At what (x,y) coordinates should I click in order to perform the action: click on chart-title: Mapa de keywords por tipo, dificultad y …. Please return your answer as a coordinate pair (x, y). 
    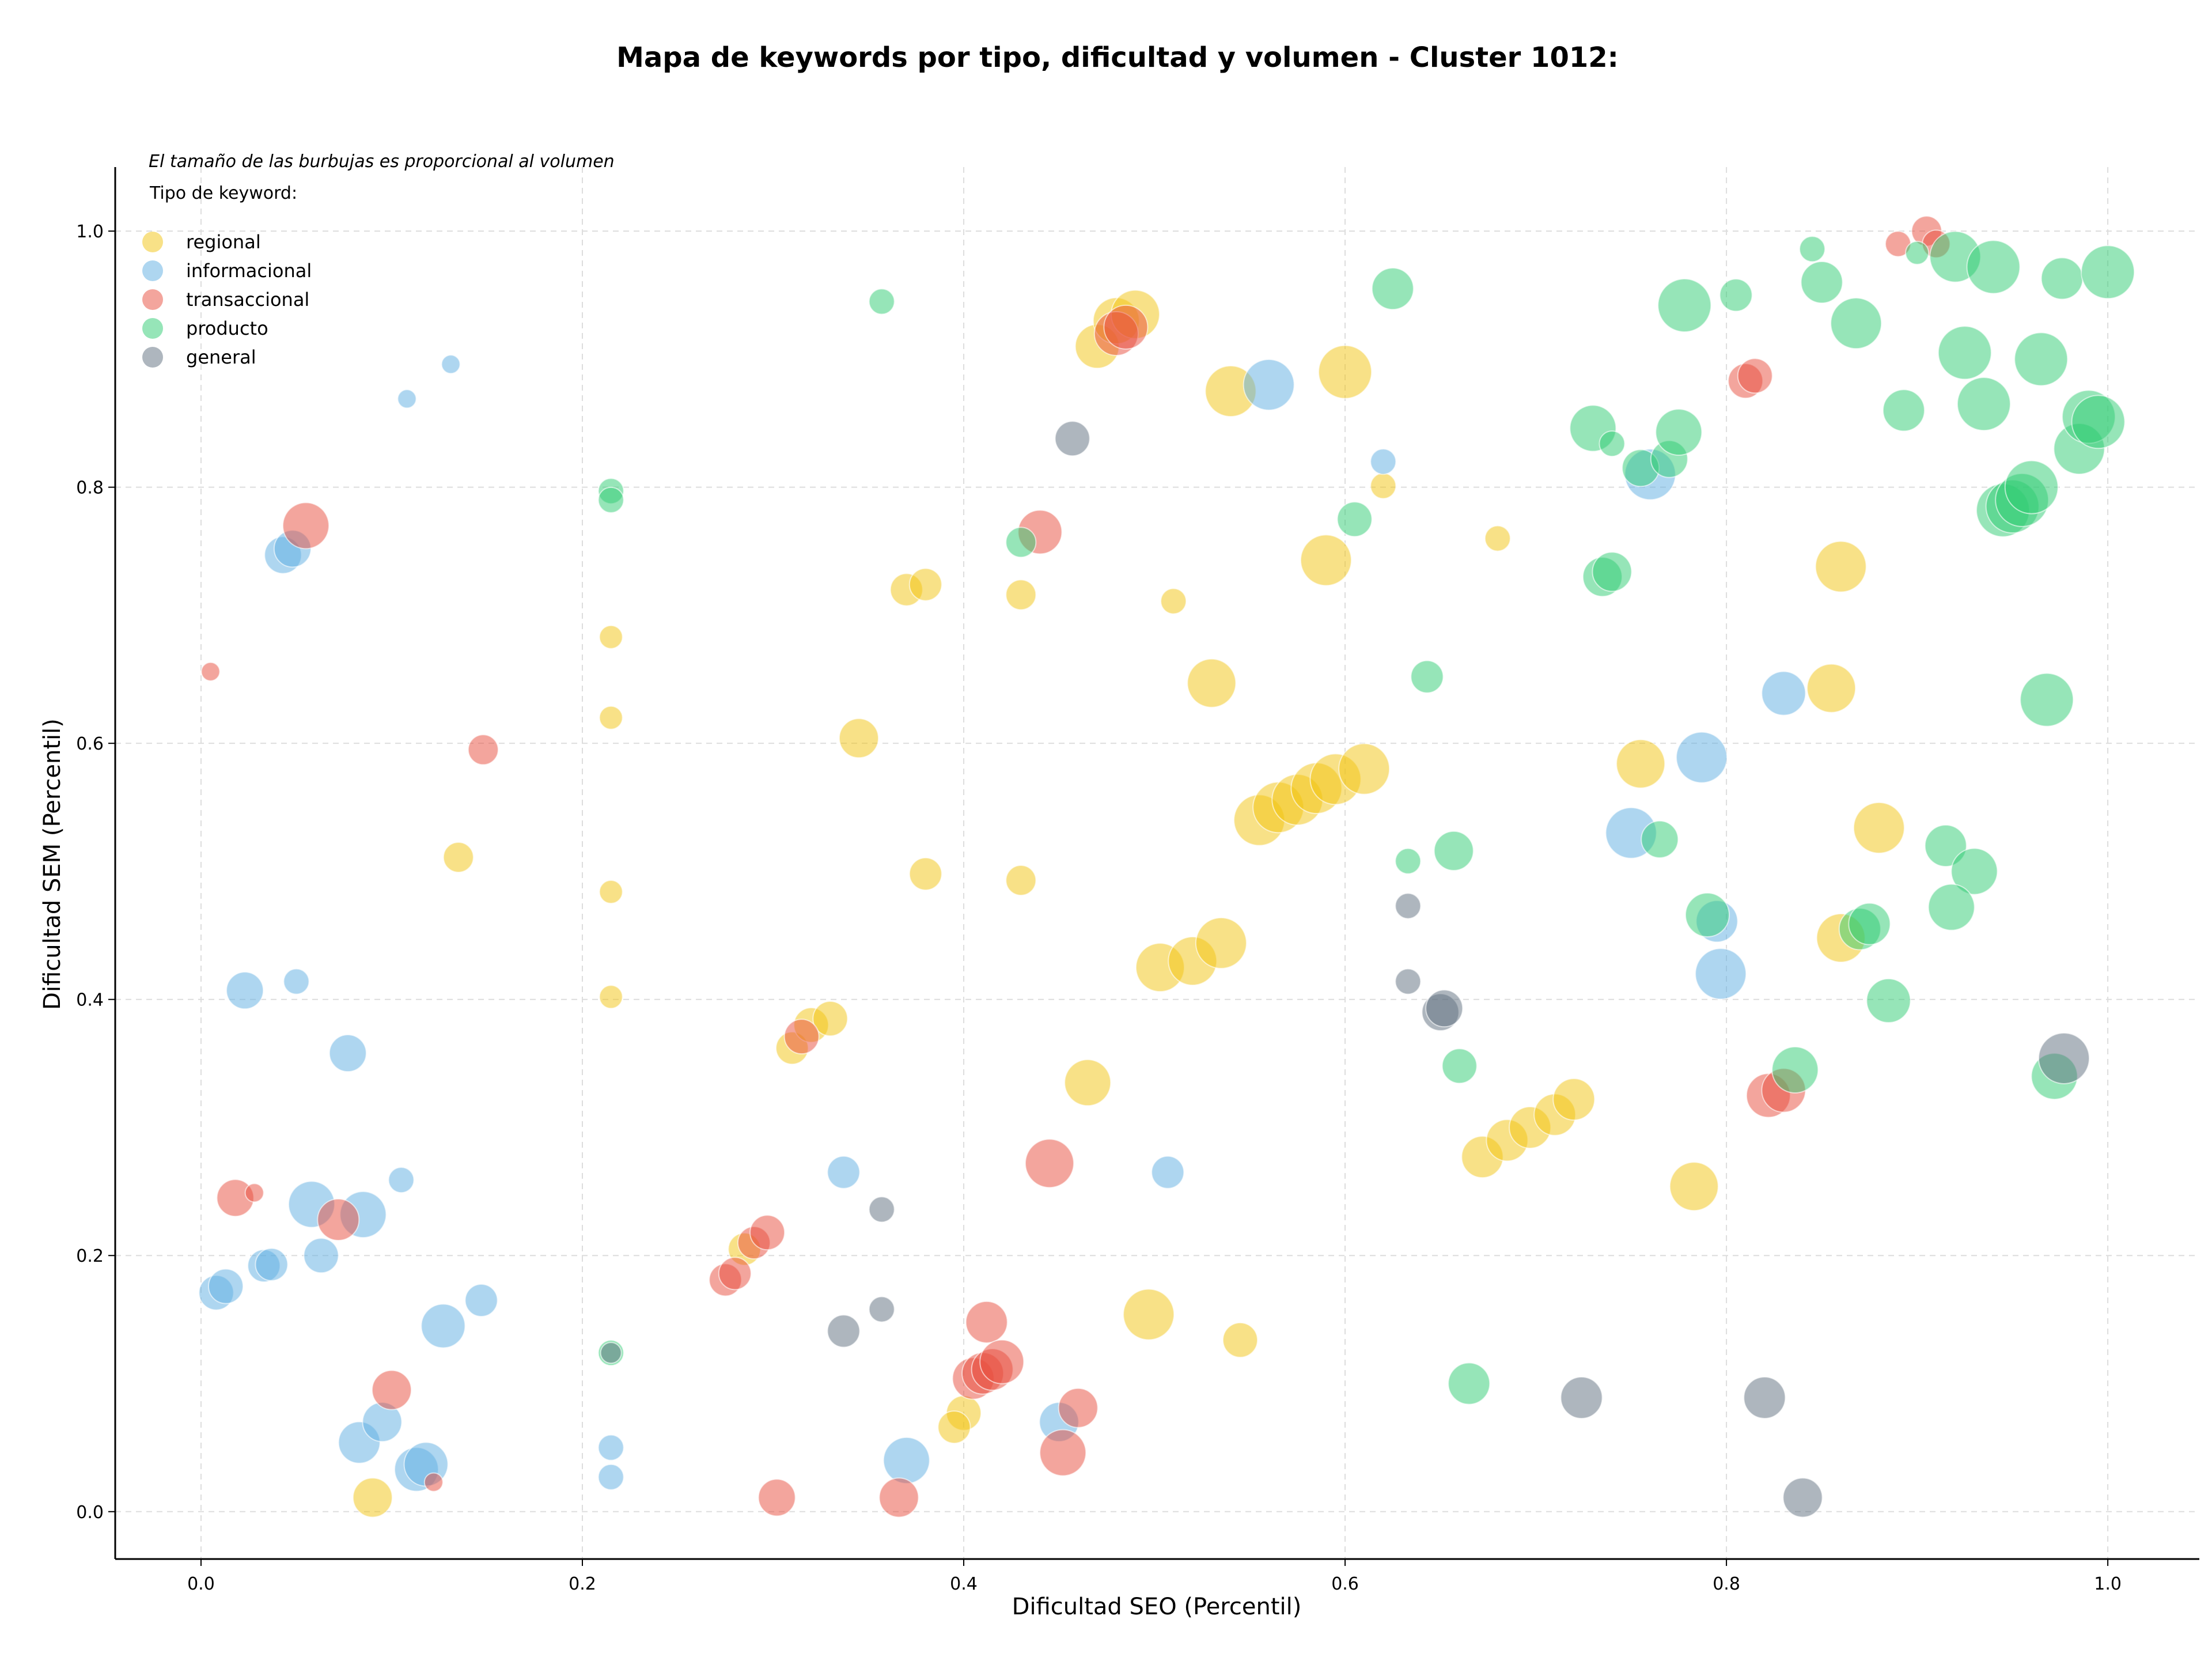
    Looking at the image, I should click on (1117, 57).